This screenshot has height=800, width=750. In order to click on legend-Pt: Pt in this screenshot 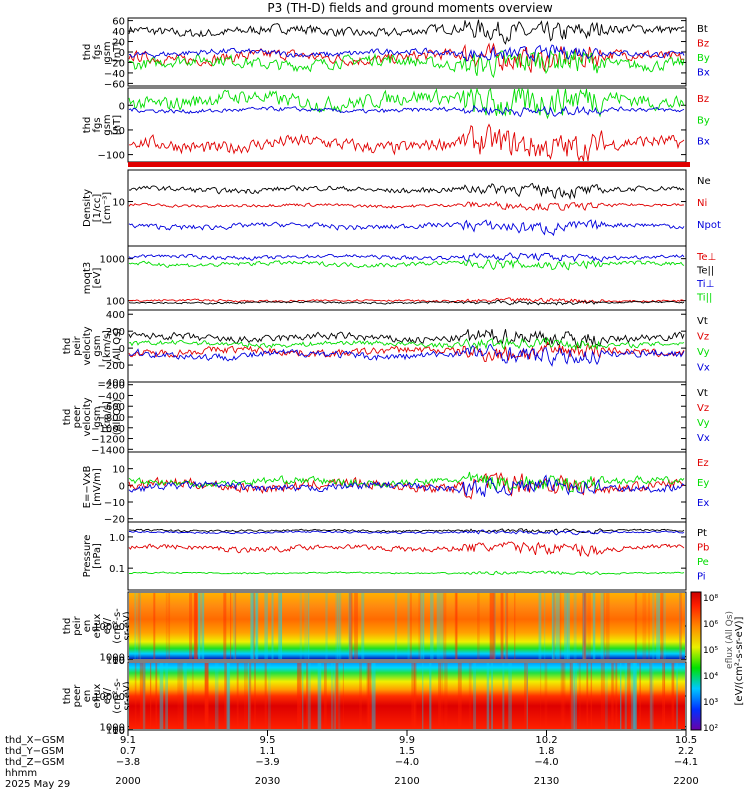, I will do `click(702, 533)`.